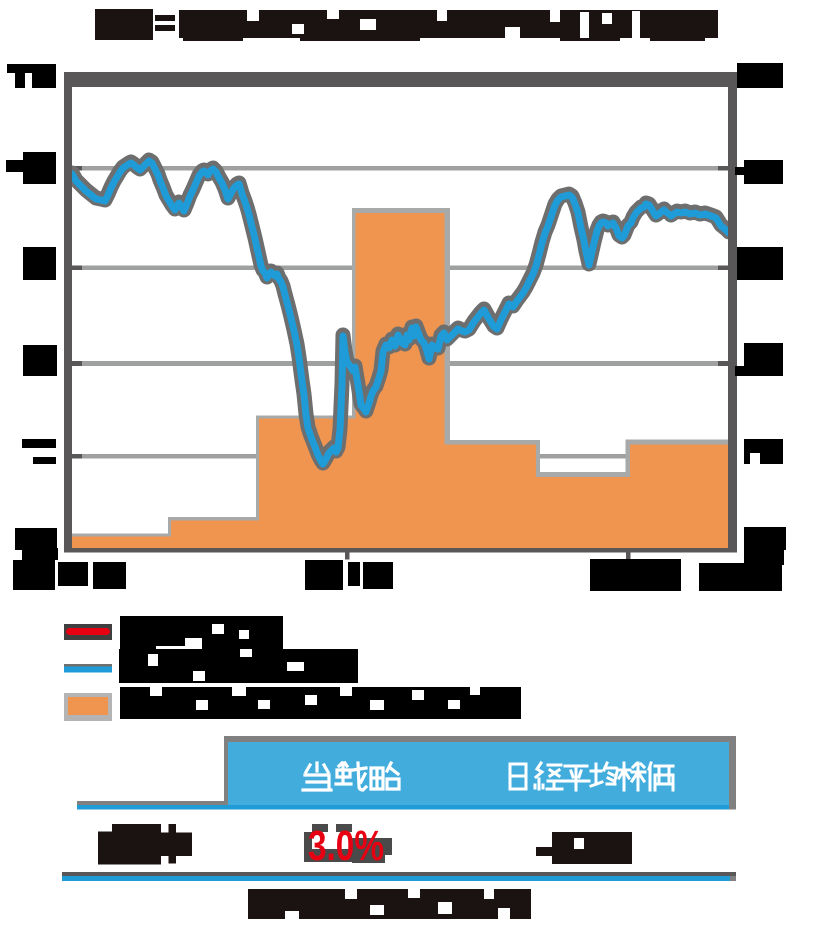 The width and height of the screenshot is (834, 930). What do you see at coordinates (346, 846) in the screenshot?
I see `svg-text: 3.0%` at bounding box center [346, 846].